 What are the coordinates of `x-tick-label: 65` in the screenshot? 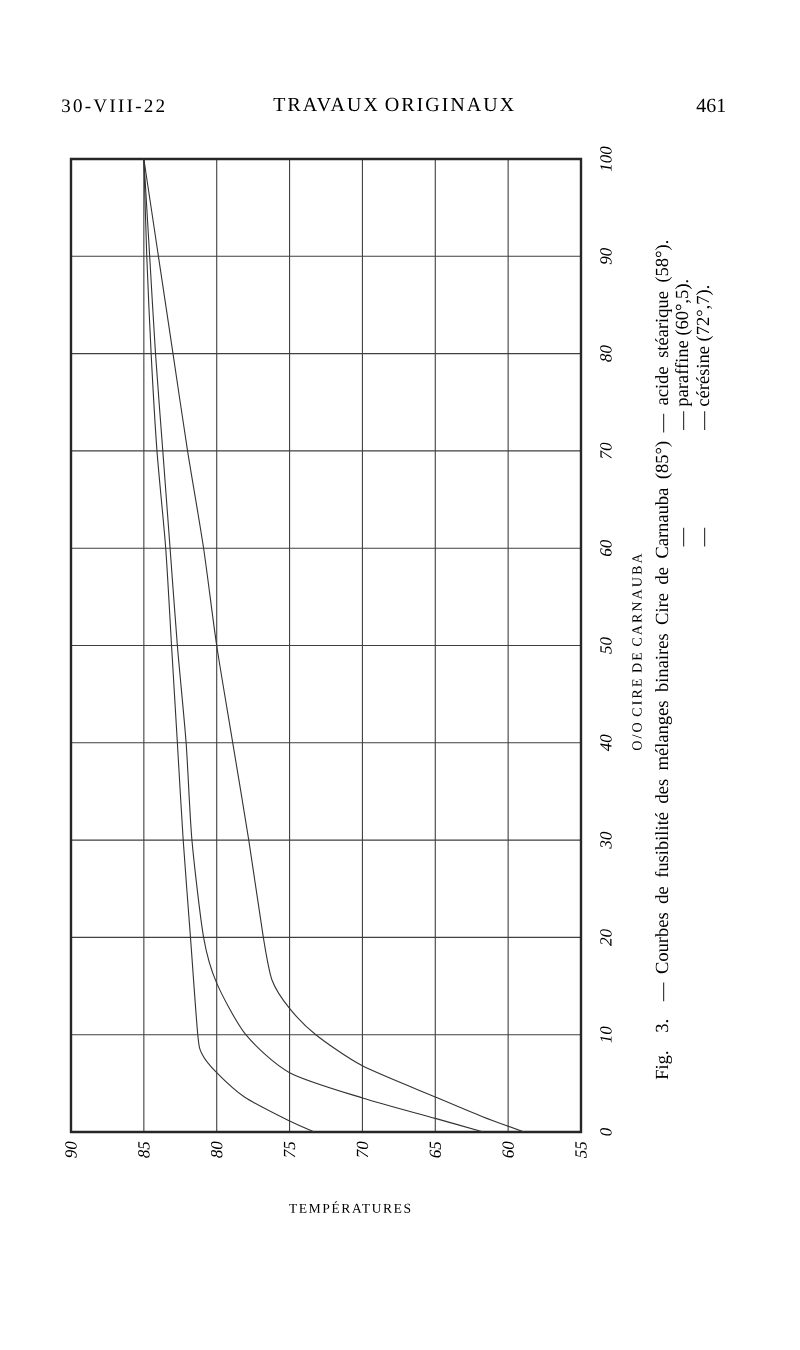 It's located at (435, 1149).